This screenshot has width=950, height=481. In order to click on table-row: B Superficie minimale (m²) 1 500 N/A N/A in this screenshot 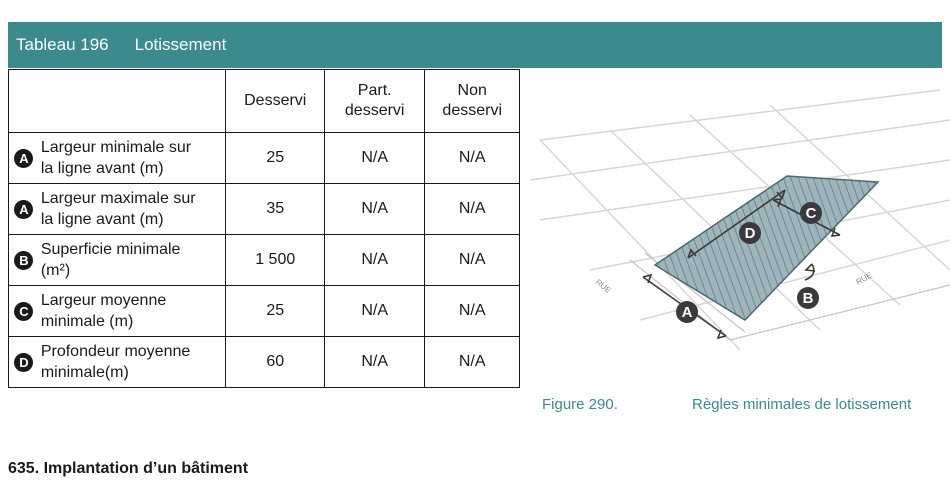, I will do `click(263, 260)`.